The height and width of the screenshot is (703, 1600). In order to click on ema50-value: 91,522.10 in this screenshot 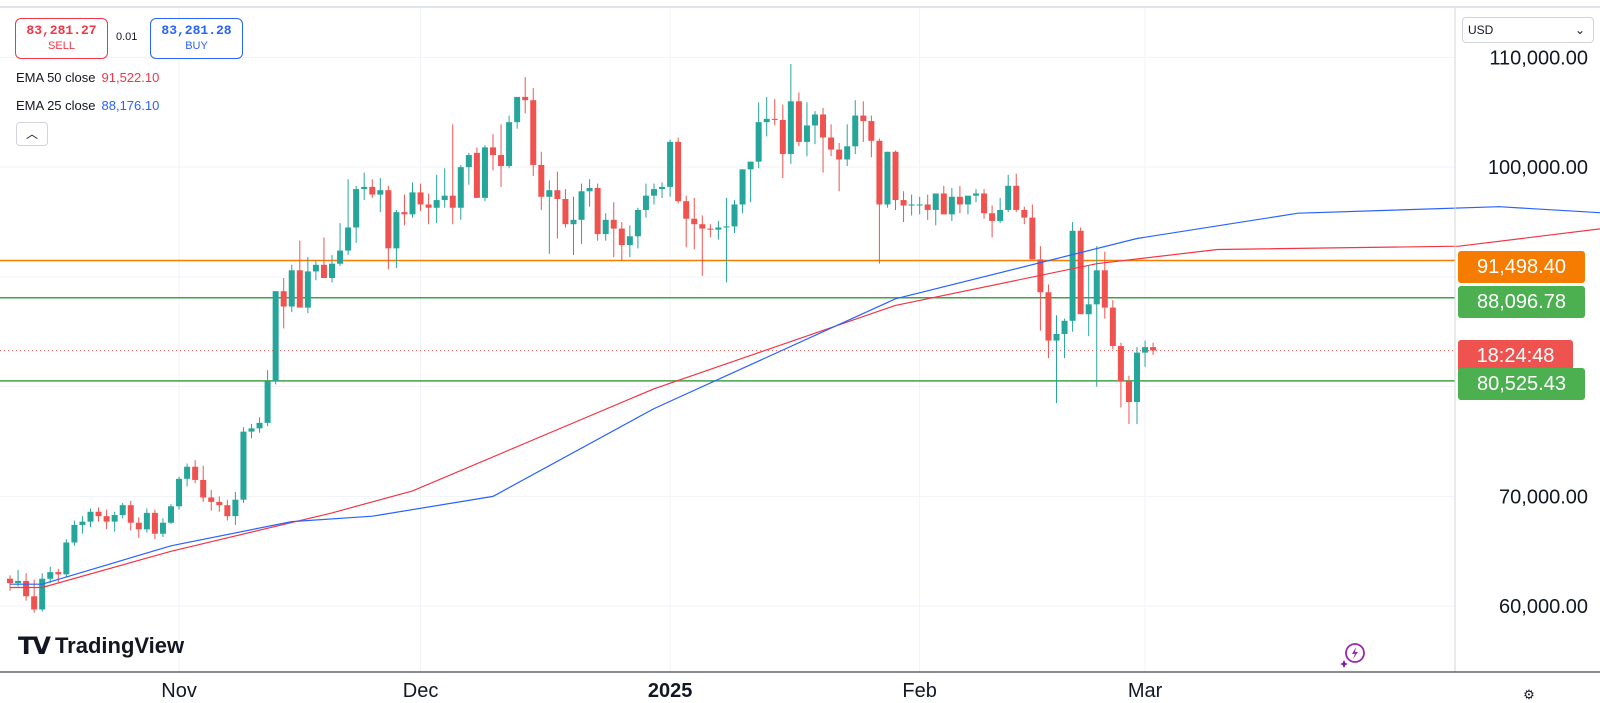, I will do `click(130, 77)`.